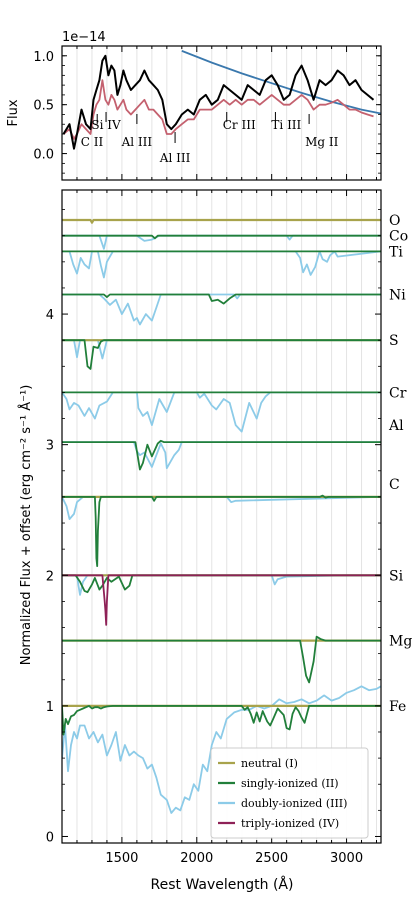  What do you see at coordinates (13, 112) in the screenshot?
I see `top-y-axis-label: Flux` at bounding box center [13, 112].